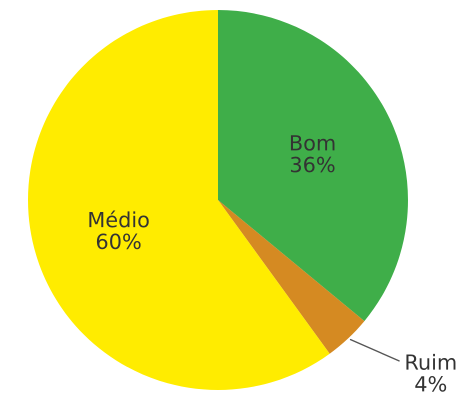 This screenshot has height=414, width=469. I want to click on slice-label: Bom, so click(312, 143).